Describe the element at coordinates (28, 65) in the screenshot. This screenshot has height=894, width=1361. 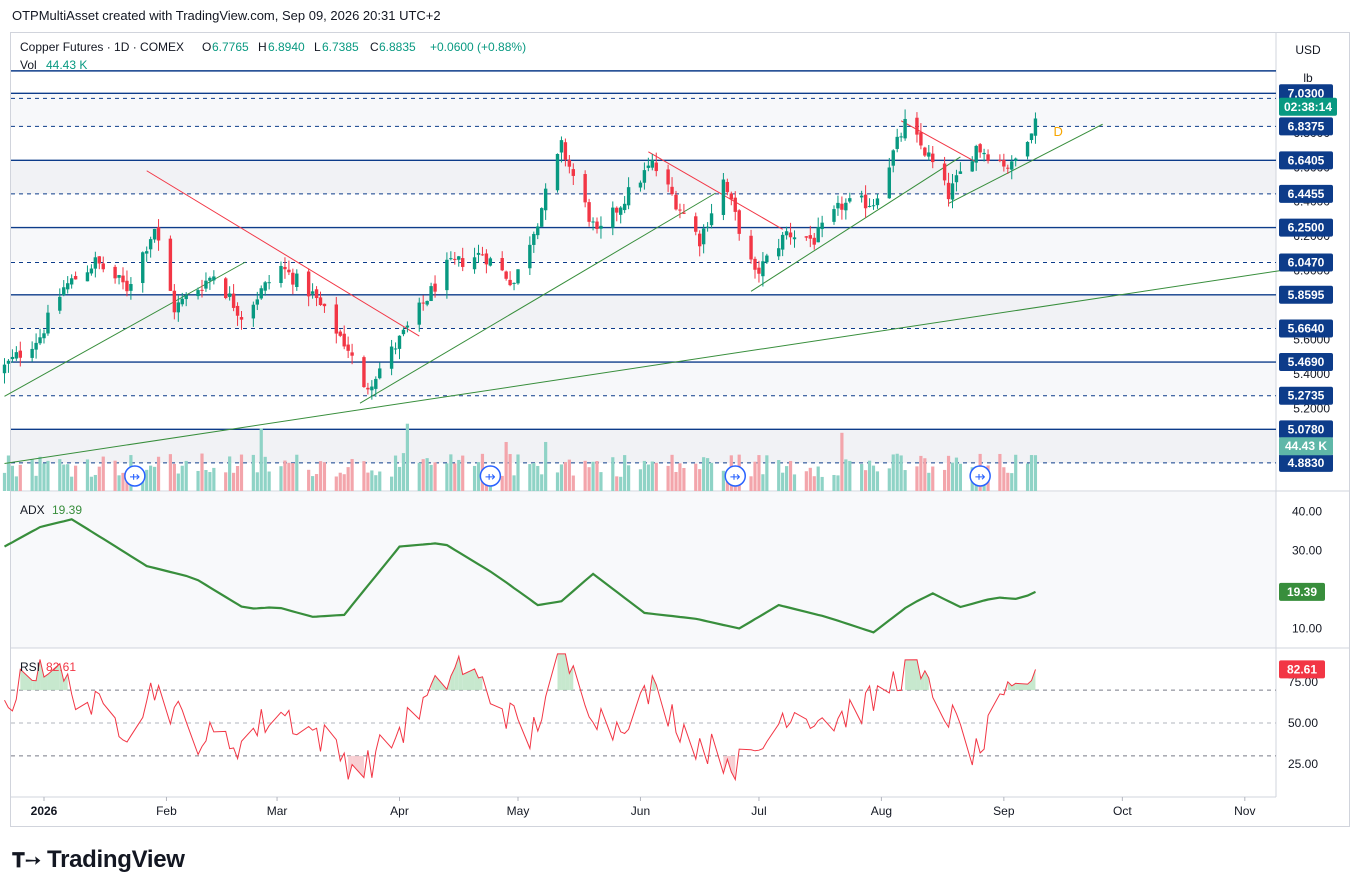
I see `volume-label: Vol` at that location.